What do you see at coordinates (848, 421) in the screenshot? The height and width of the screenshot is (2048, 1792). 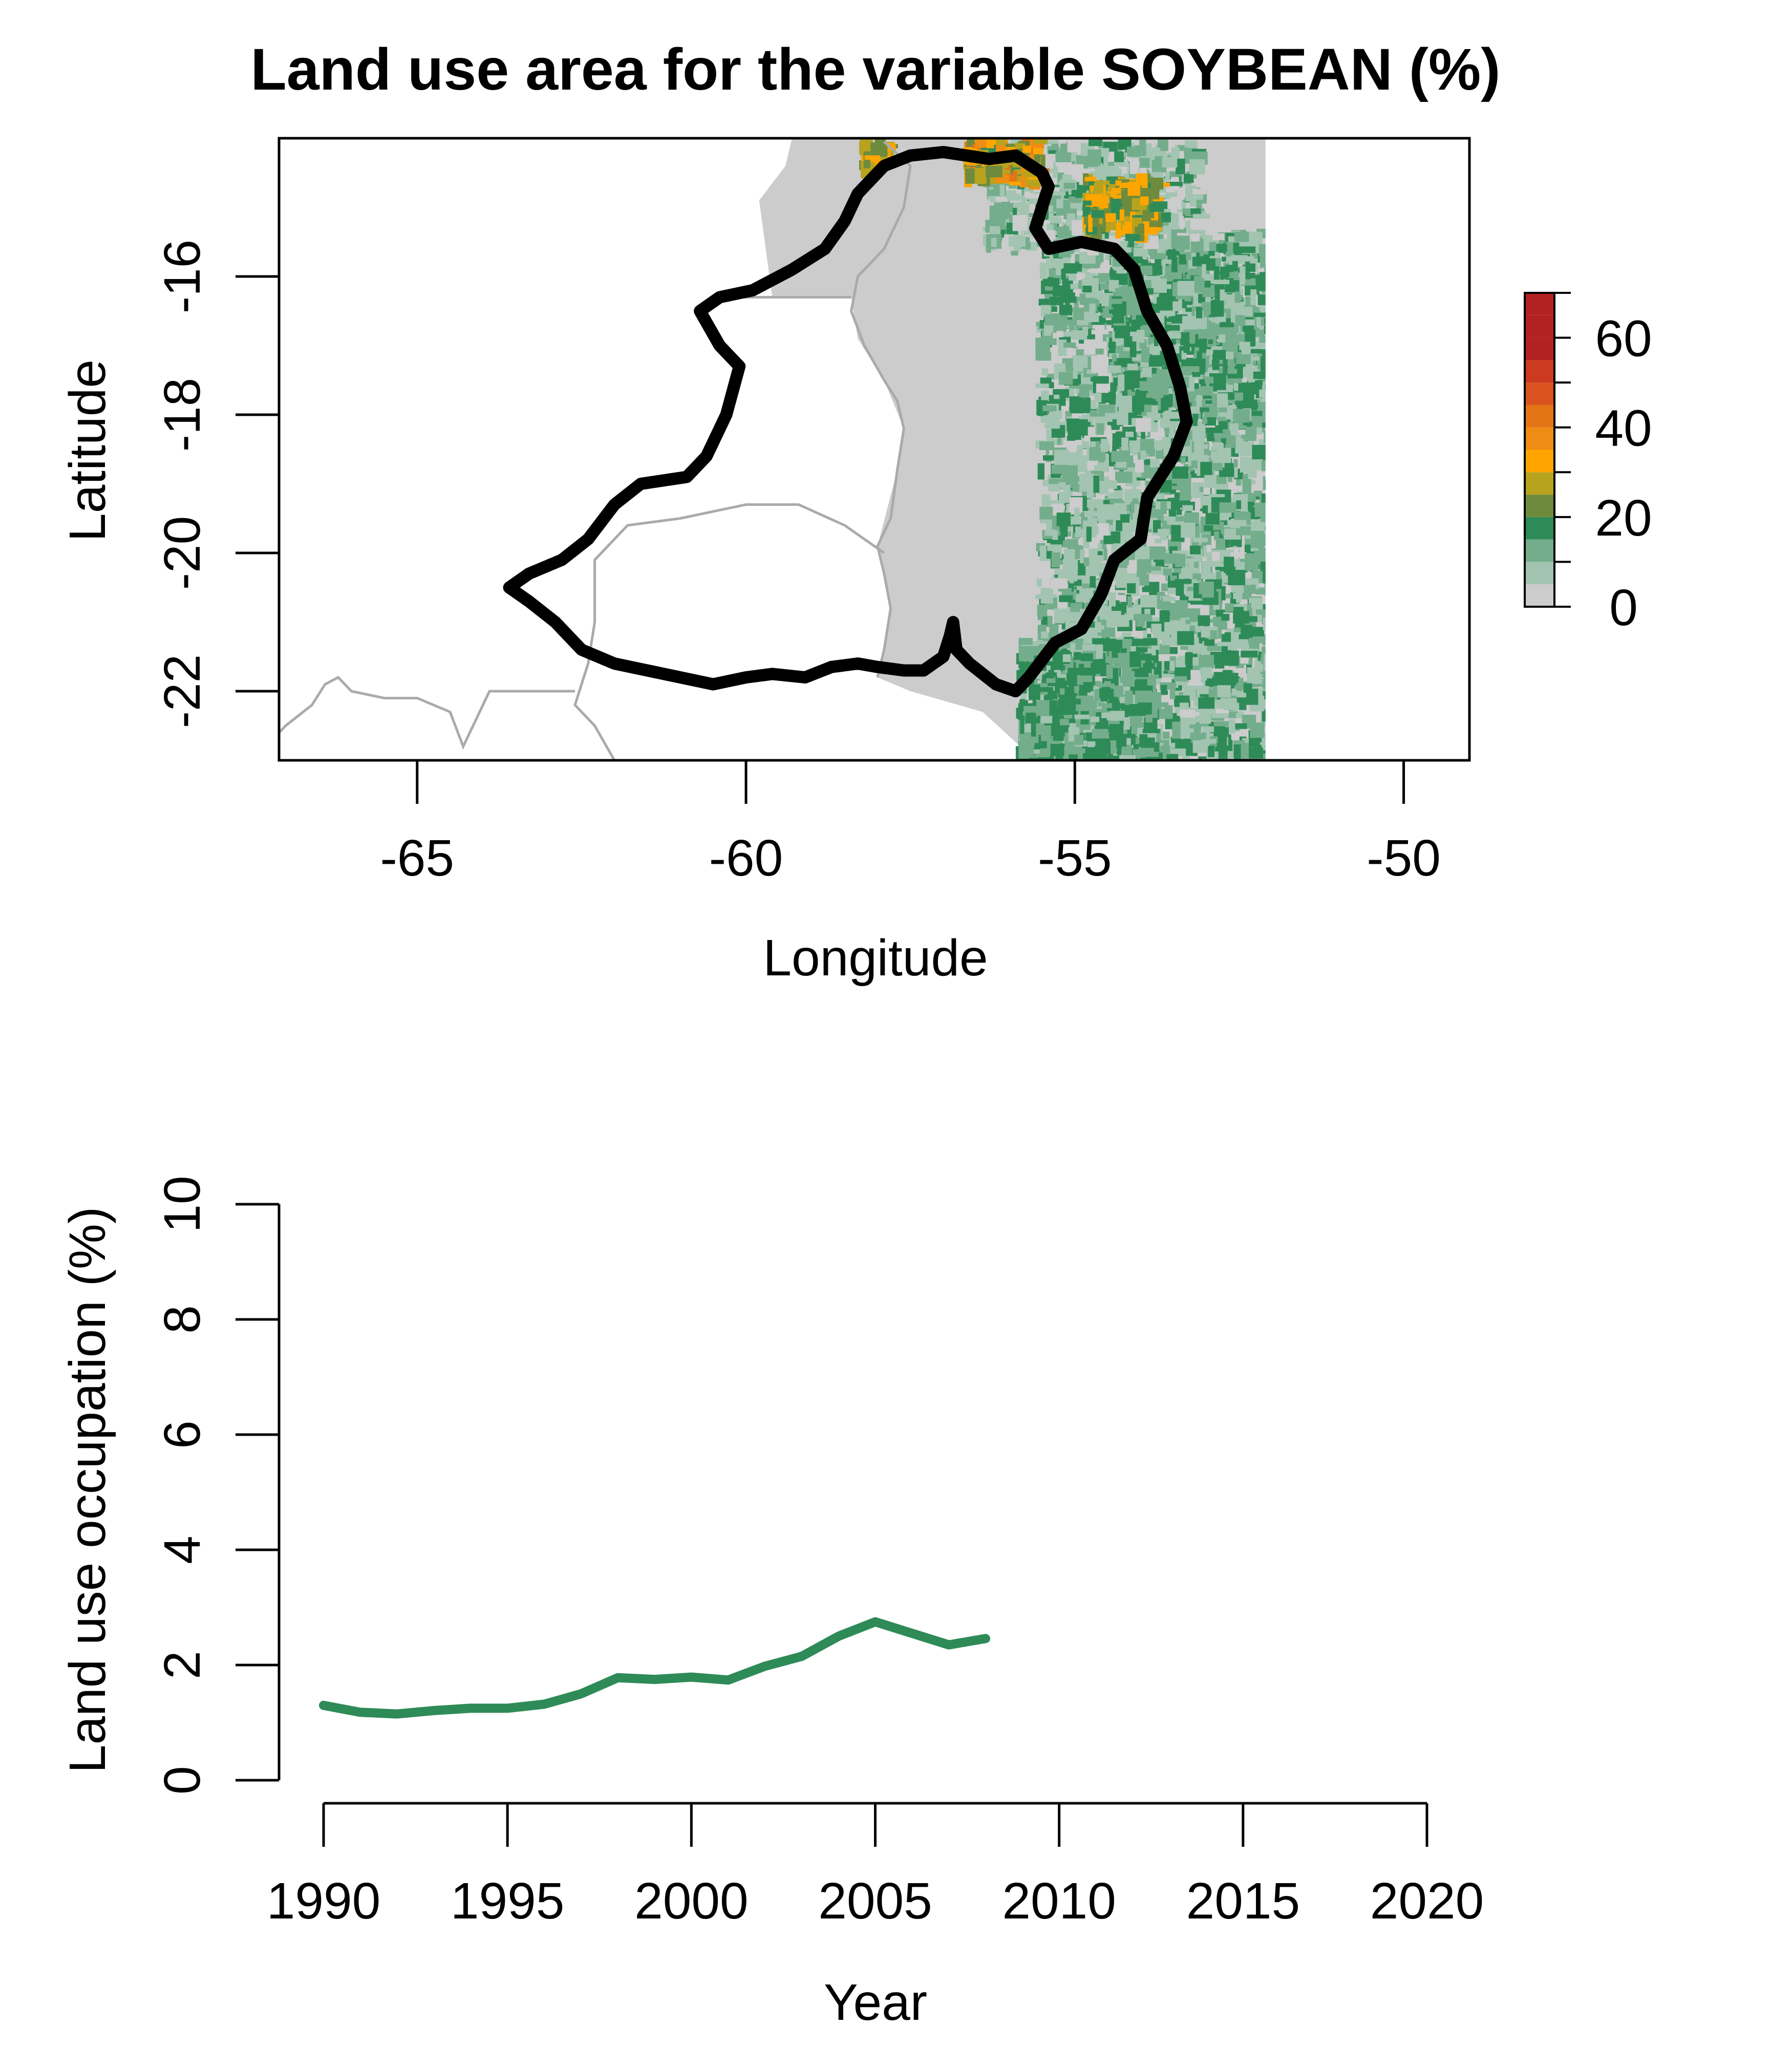 I see `watershed-outline` at bounding box center [848, 421].